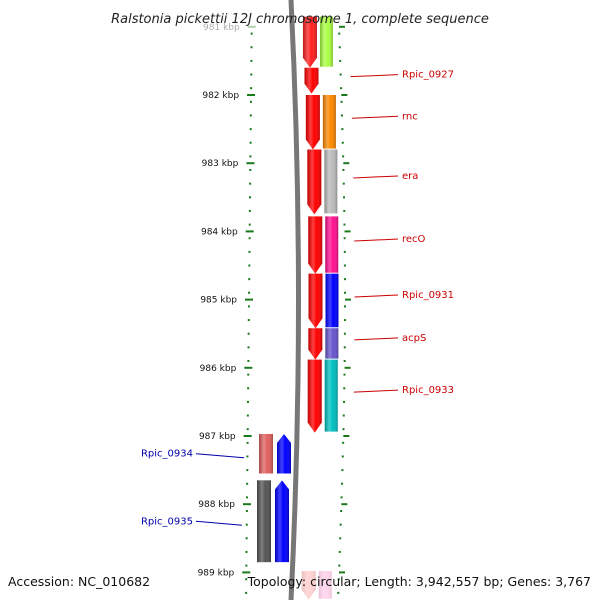  I want to click on gene-label-era: era, so click(410, 176).